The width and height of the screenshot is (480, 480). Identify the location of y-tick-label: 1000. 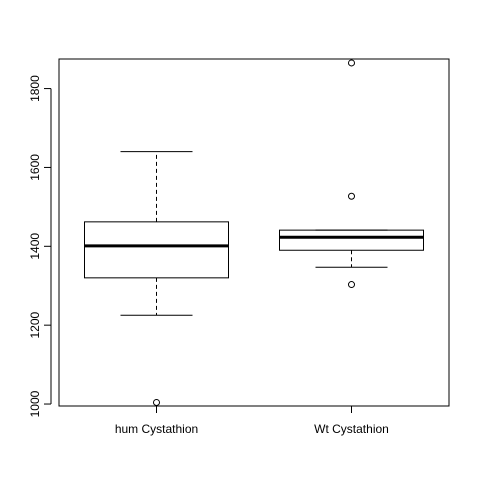
(35, 403).